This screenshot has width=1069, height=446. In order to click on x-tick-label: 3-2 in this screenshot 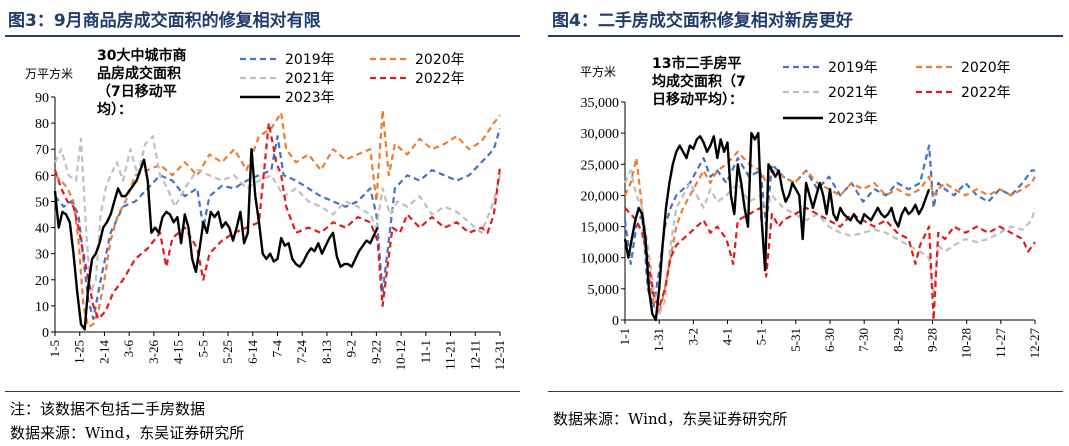, I will do `click(692, 336)`.